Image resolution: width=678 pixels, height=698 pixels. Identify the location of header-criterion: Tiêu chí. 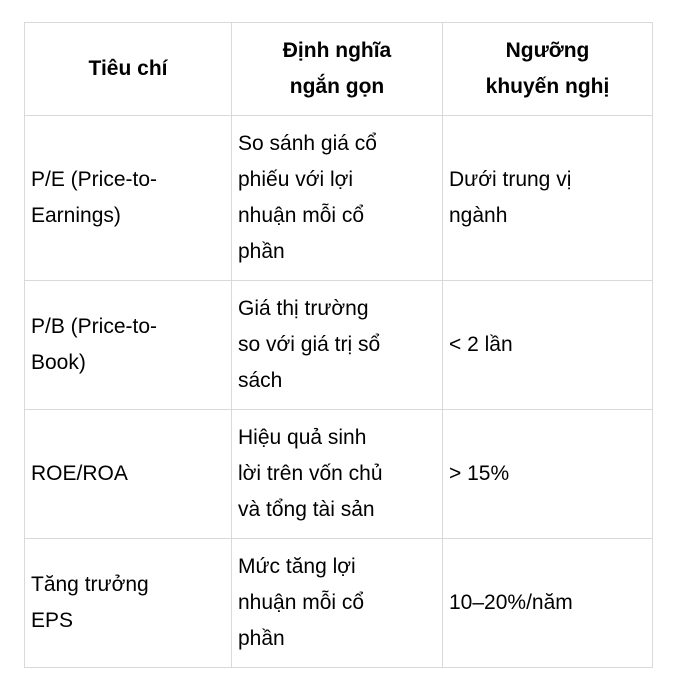
(128, 69).